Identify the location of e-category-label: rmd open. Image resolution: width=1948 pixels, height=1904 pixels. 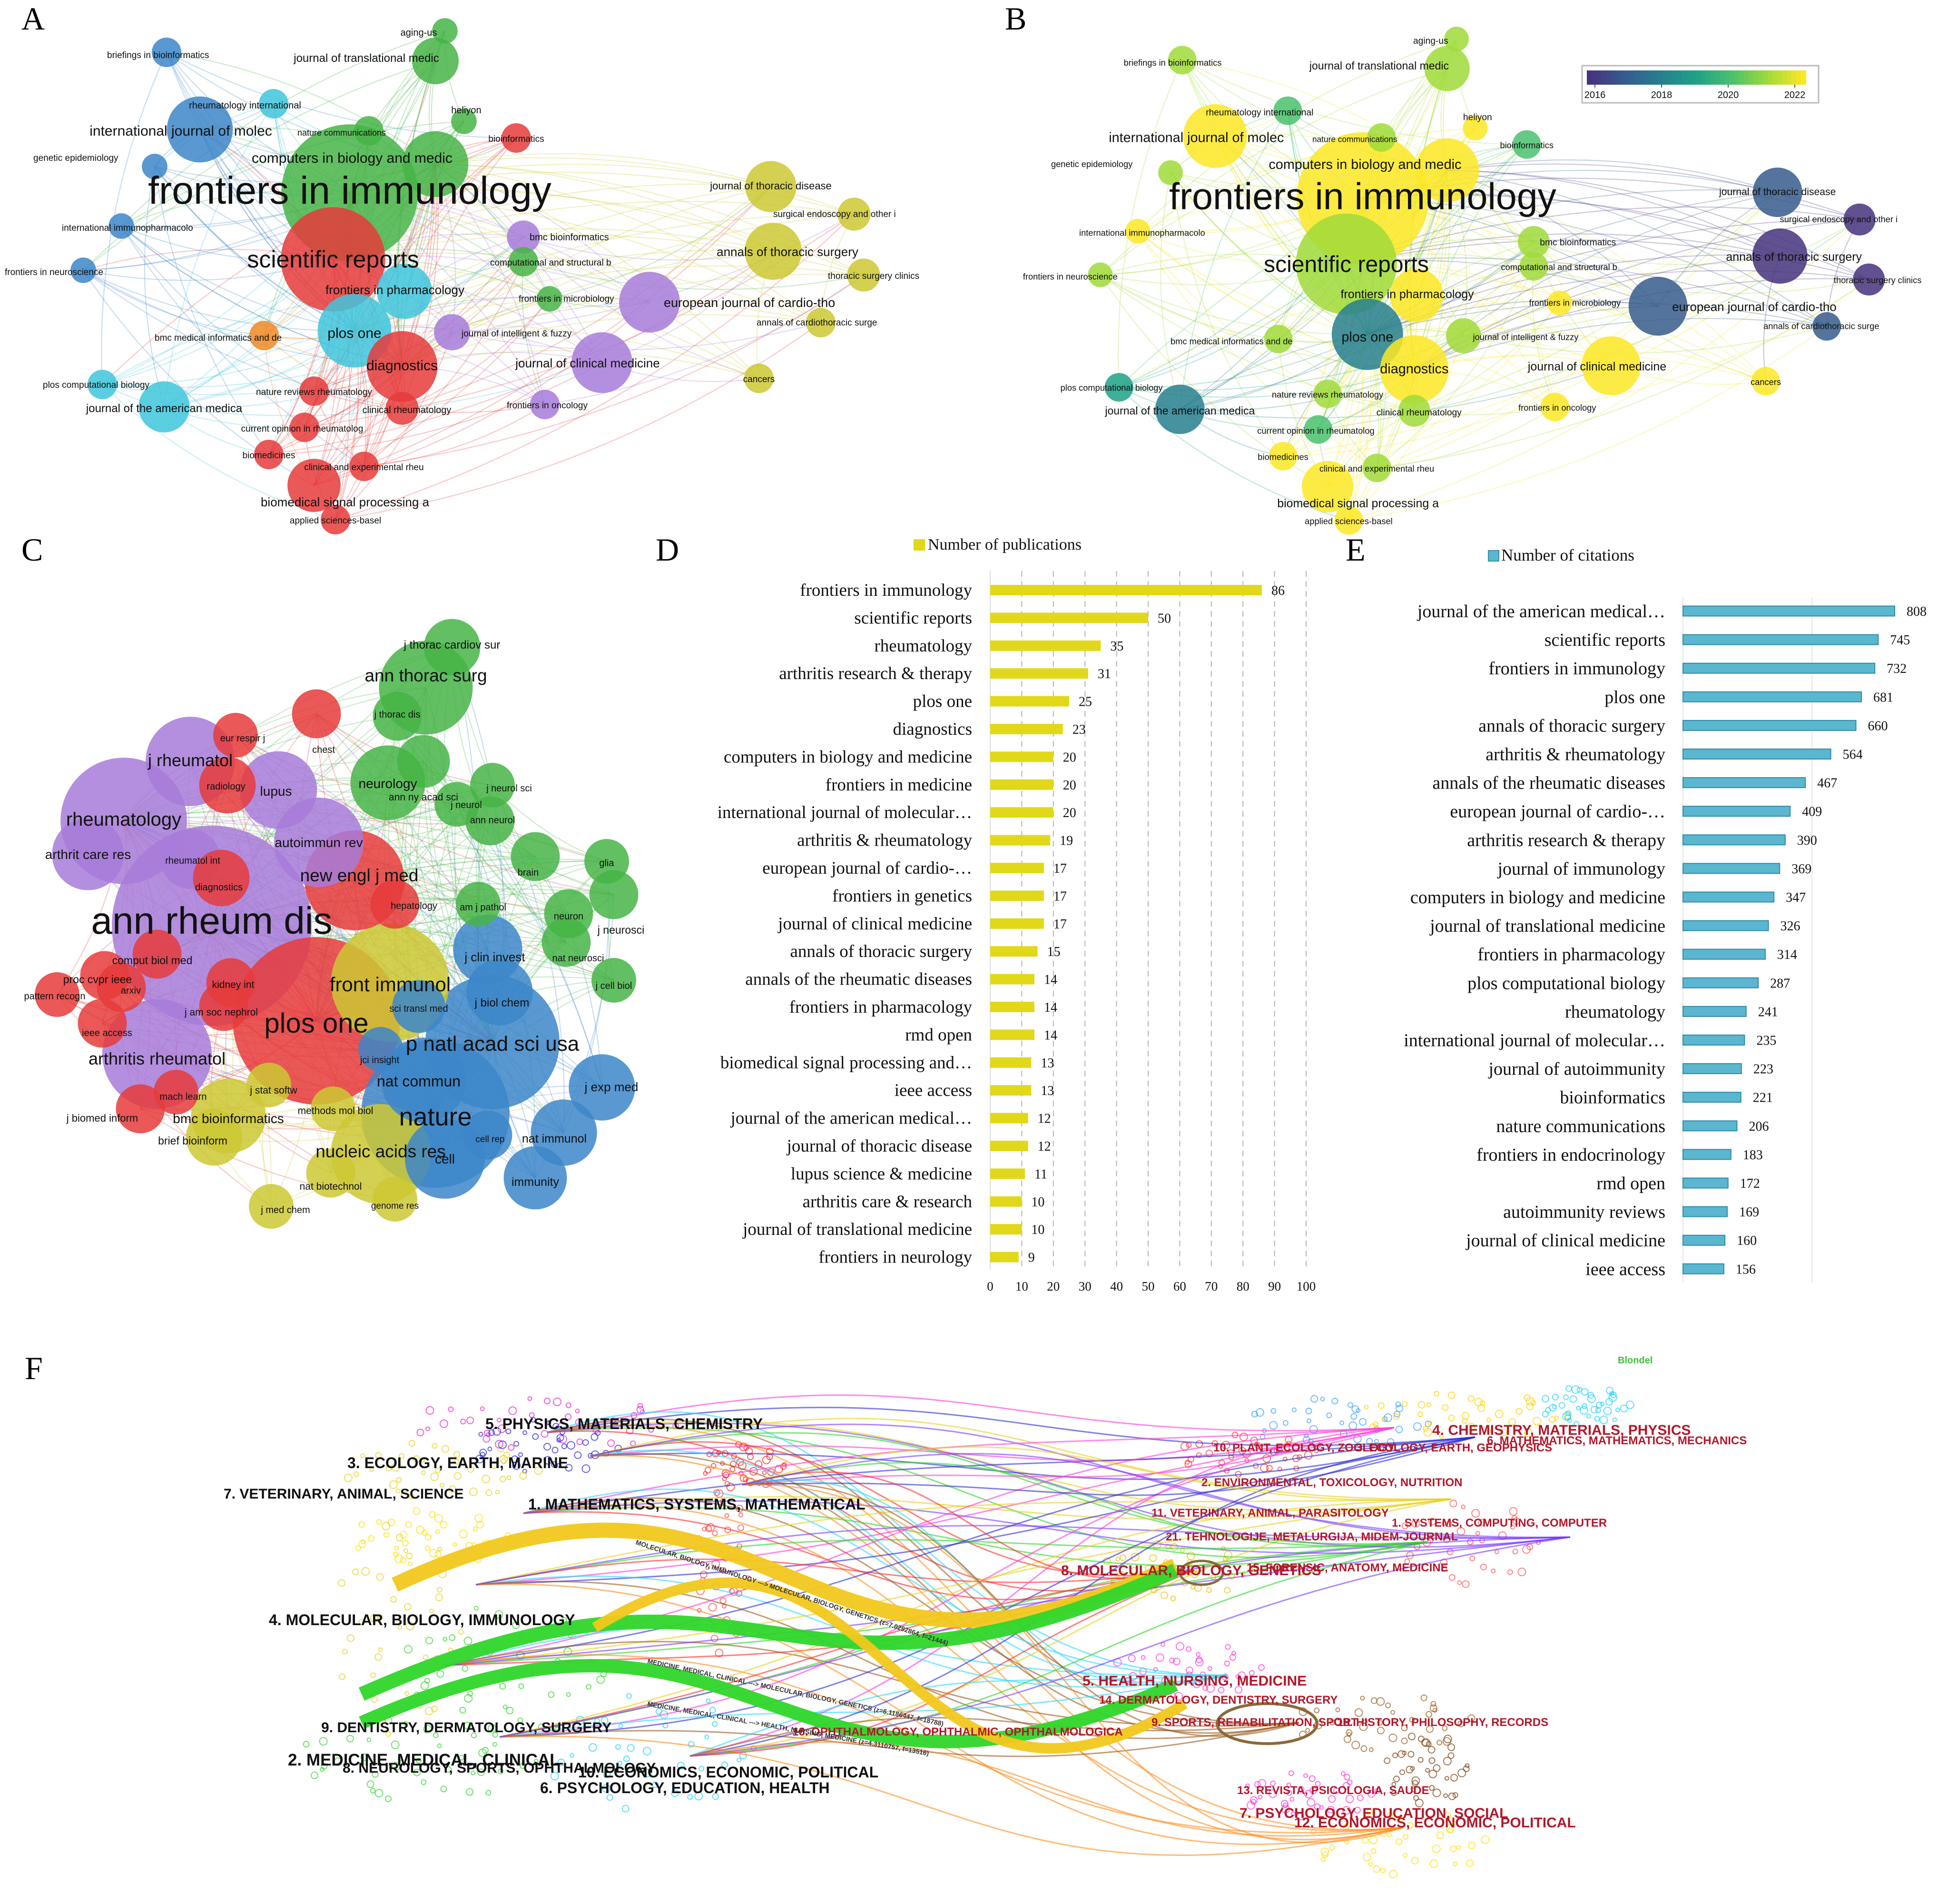
(1630, 1184).